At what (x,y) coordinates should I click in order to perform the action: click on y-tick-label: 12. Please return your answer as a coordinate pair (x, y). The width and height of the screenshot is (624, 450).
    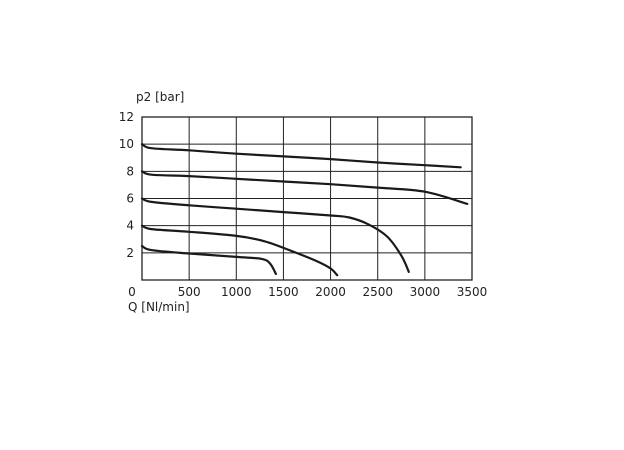
    Looking at the image, I should click on (126, 117).